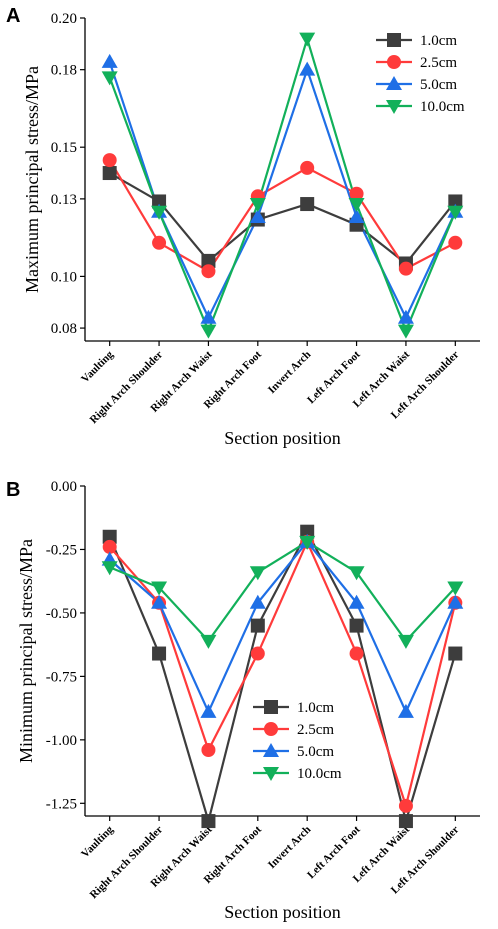 Image resolution: width=498 pixels, height=929 pixels. What do you see at coordinates (13, 490) in the screenshot?
I see `panel-letter: B` at bounding box center [13, 490].